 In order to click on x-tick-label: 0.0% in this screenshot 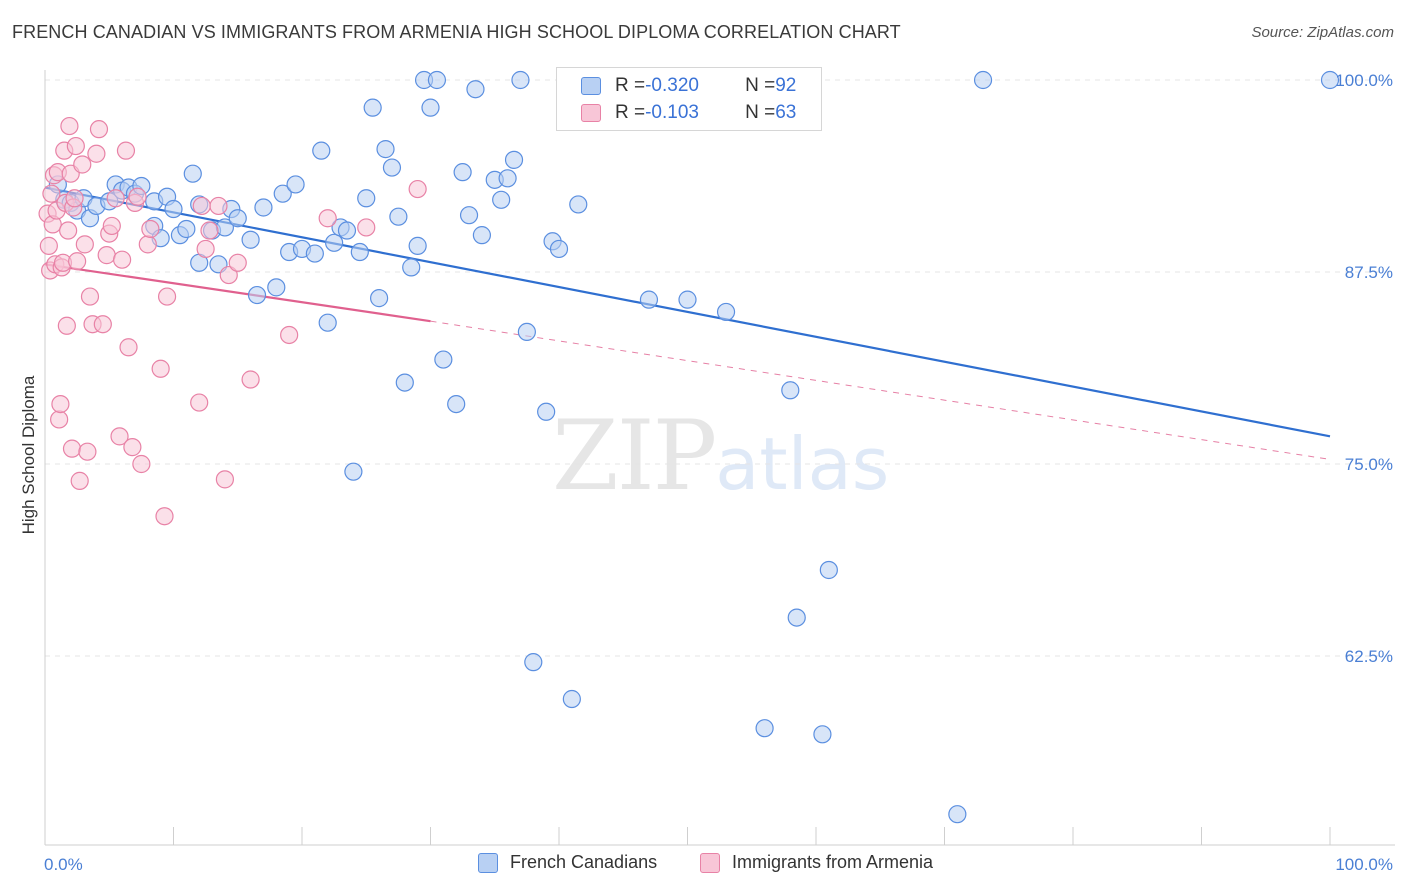, I will do `click(63, 864)`.